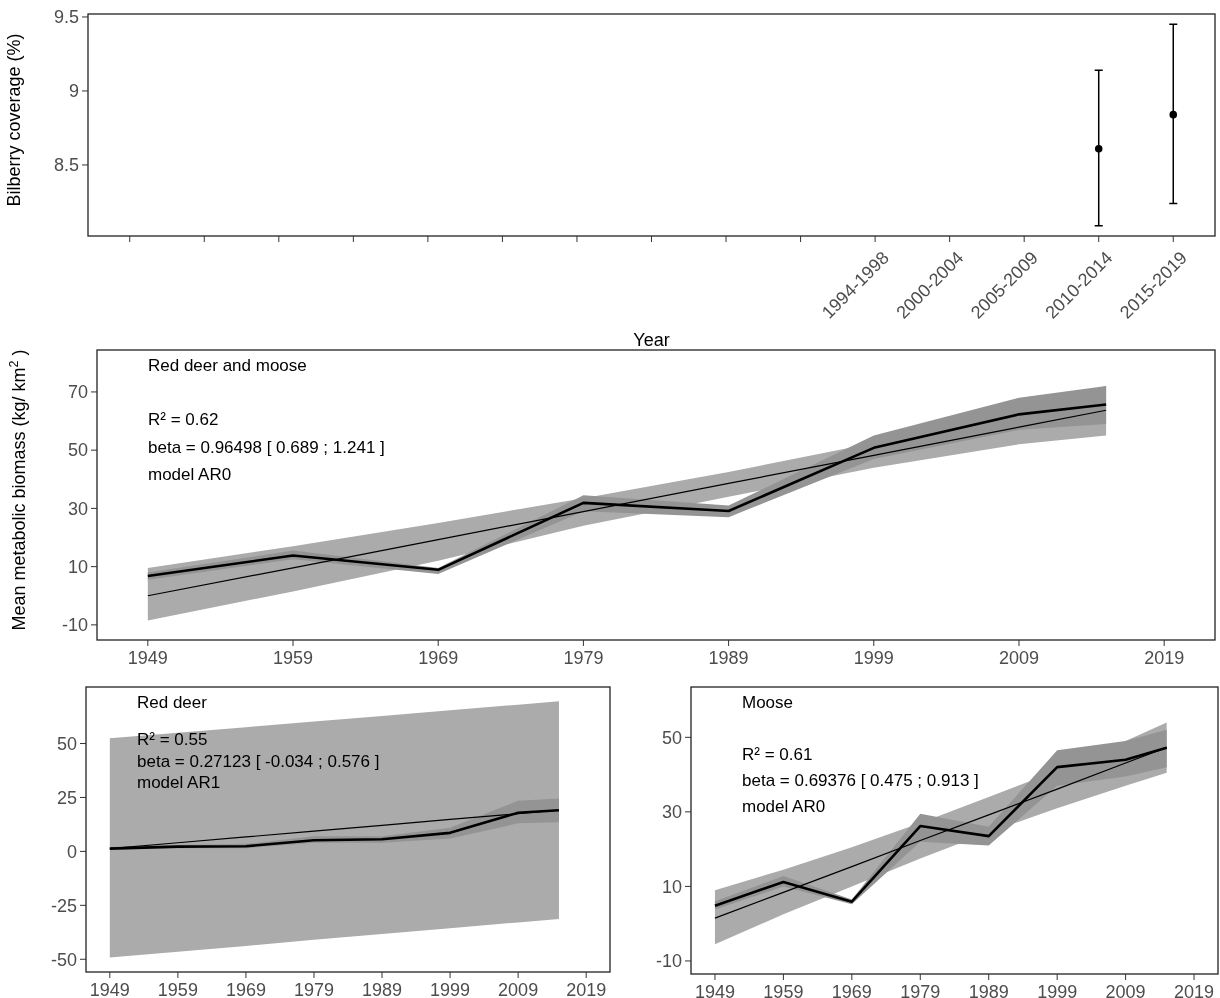 This screenshot has width=1220, height=998. Describe the element at coordinates (651, 340) in the screenshot. I see `x-axis-title: Year` at that location.